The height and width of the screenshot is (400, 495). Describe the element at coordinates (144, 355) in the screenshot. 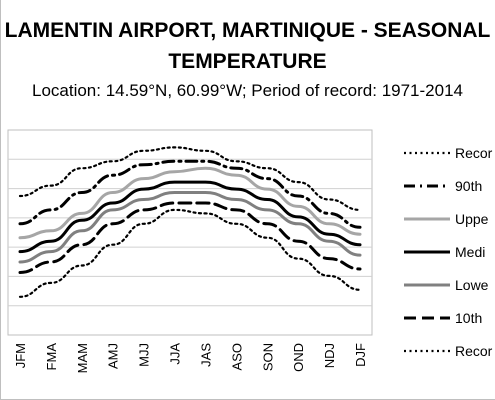

I see `x-tick-label: MJJ` at that location.